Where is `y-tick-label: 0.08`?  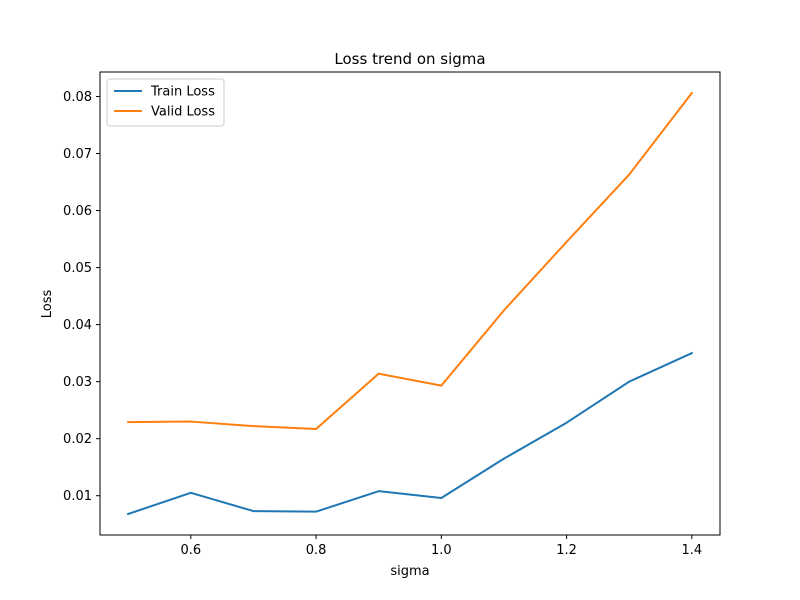 y-tick-label: 0.08 is located at coordinates (77, 97).